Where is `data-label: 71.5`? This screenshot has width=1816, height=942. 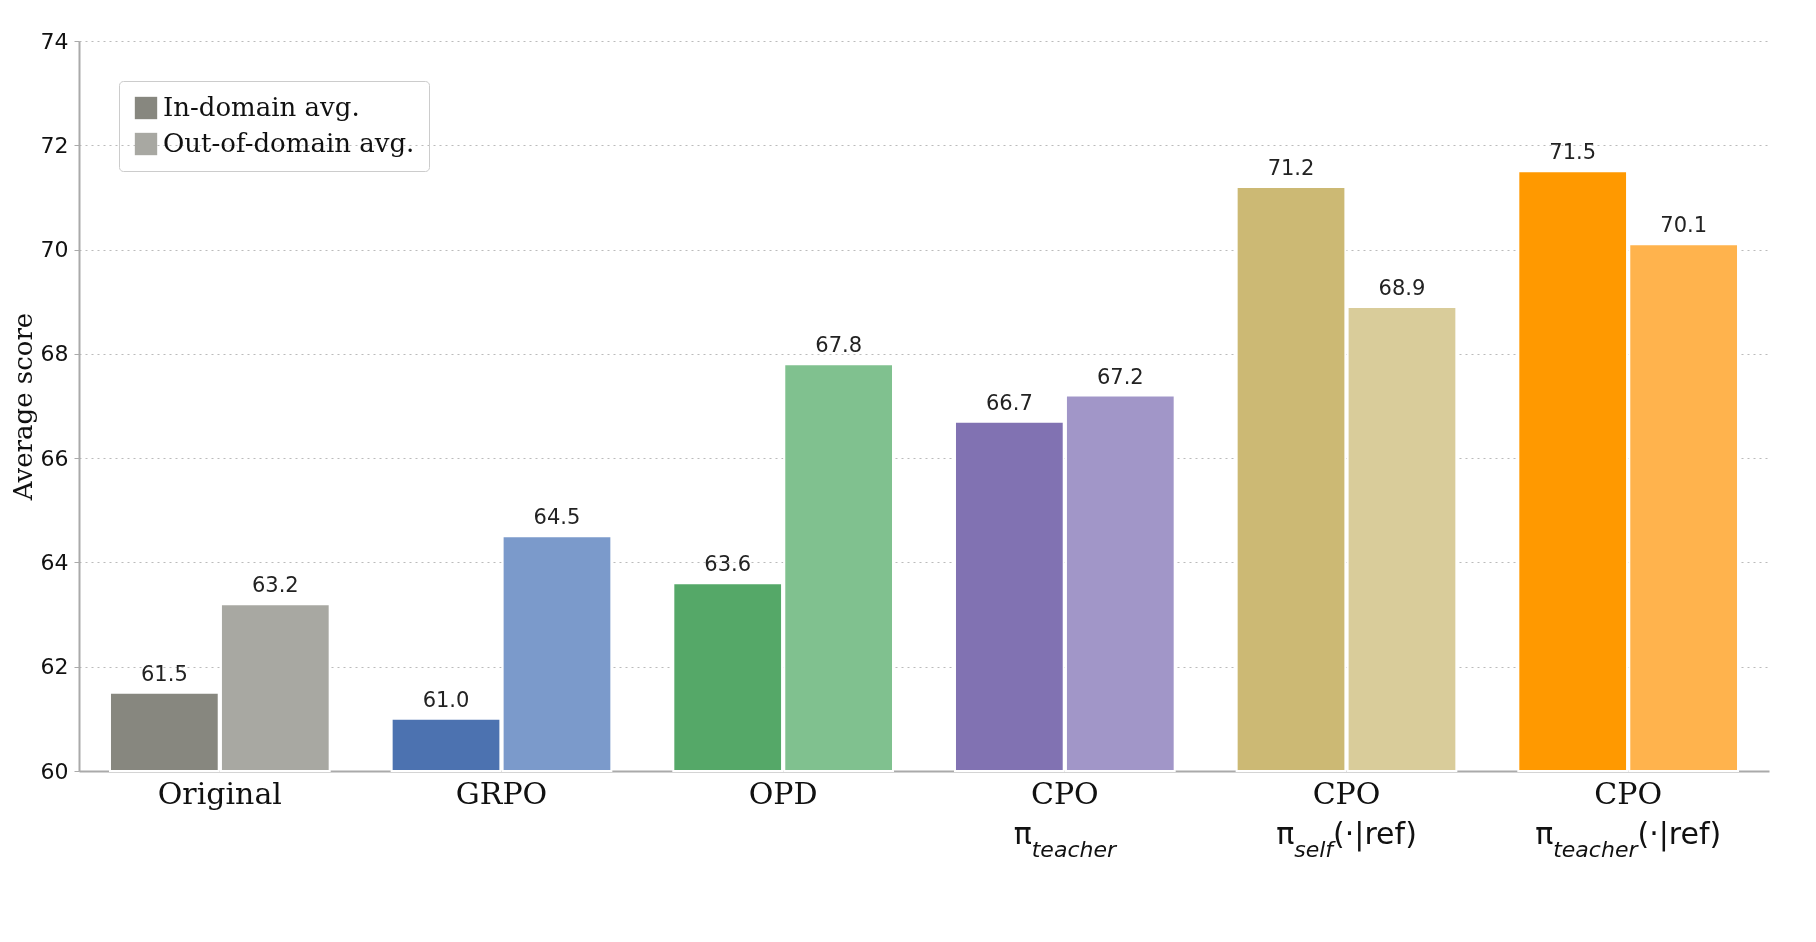
data-label: 71.5 is located at coordinates (1573, 152).